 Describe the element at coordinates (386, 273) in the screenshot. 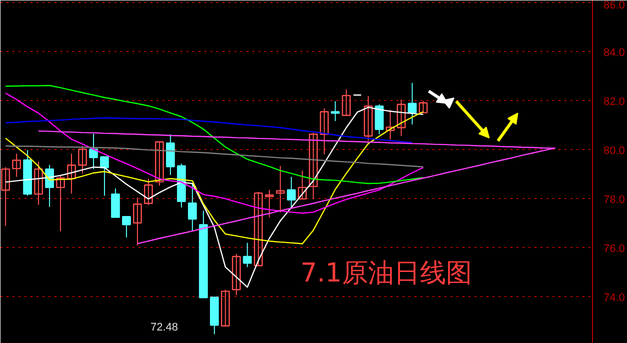

I see `text: 7.1原油日线图` at that location.